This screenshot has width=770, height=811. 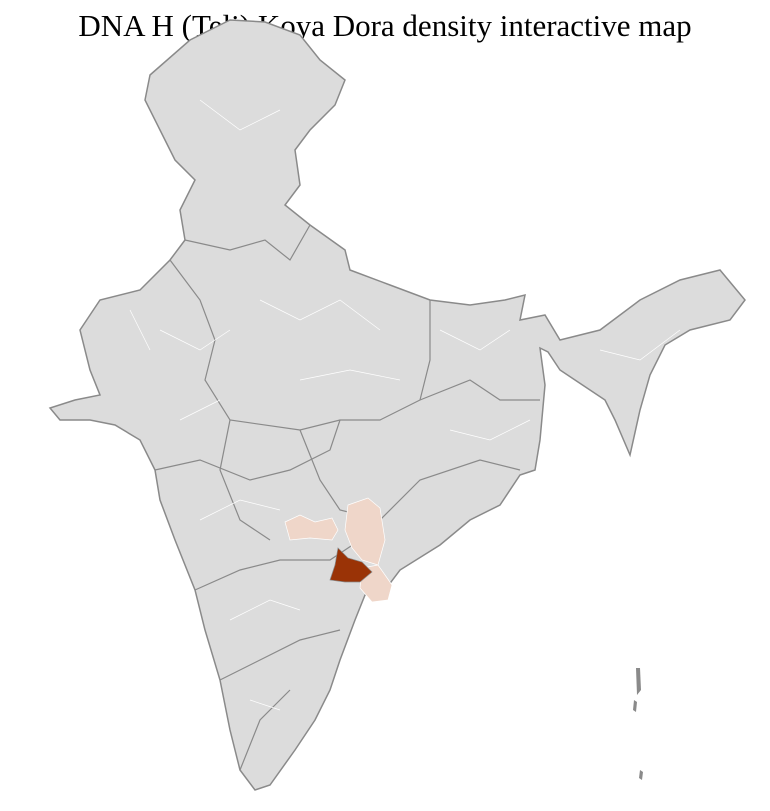 What do you see at coordinates (351, 565) in the screenshot?
I see `region-high-density` at bounding box center [351, 565].